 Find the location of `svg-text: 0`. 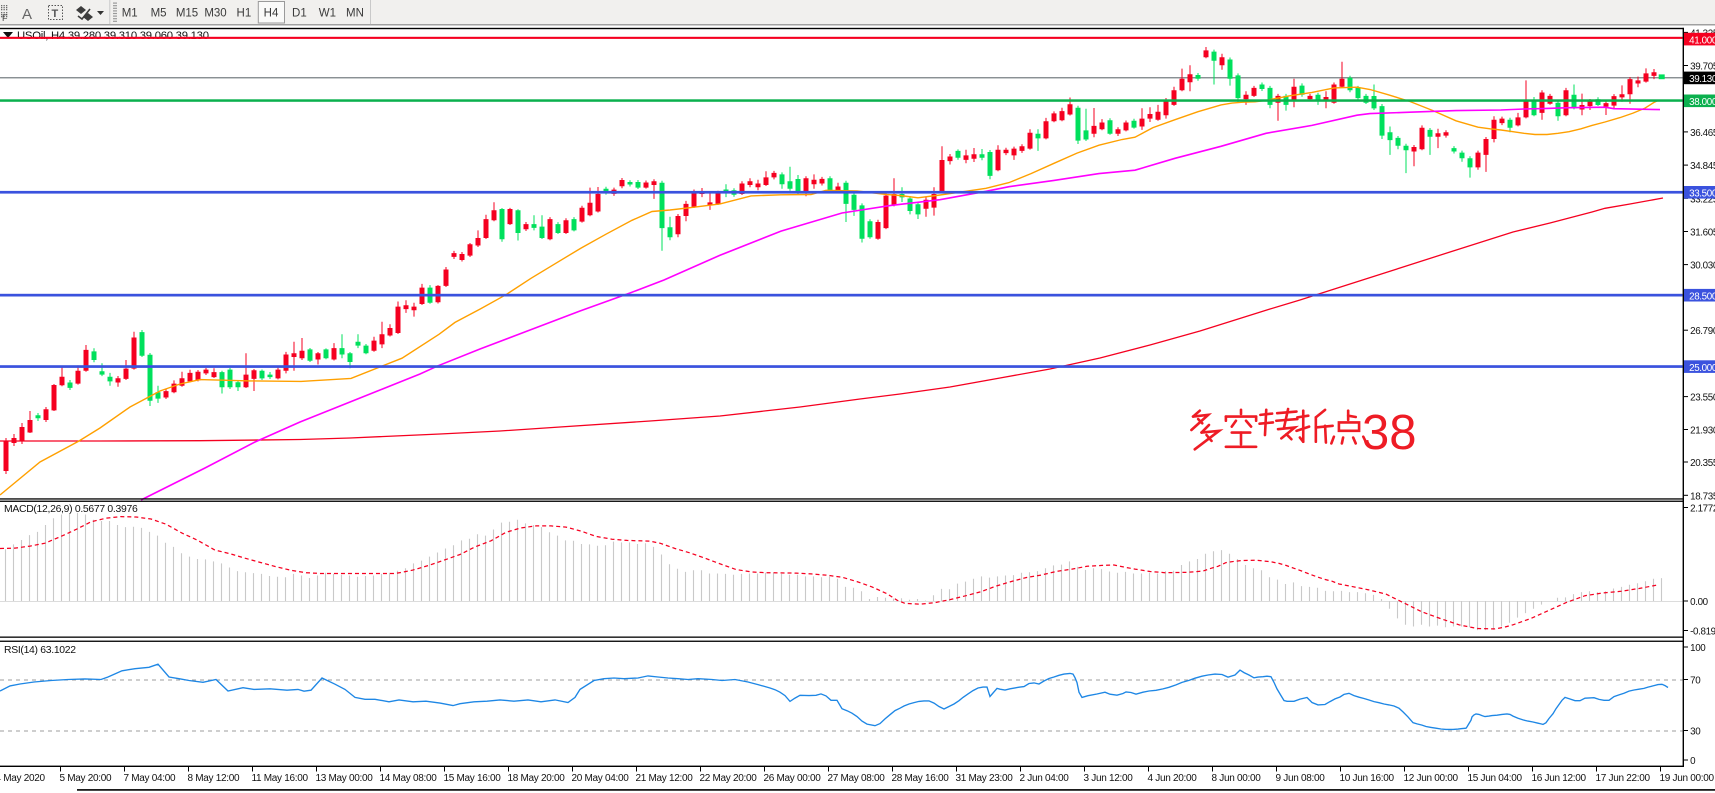

svg-text: 0 is located at coordinates (1693, 761).